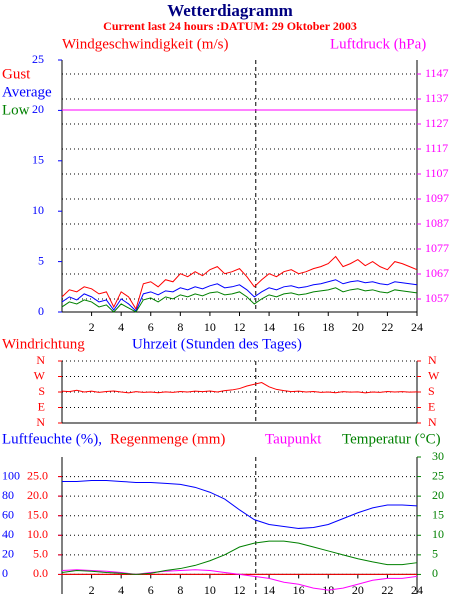 This screenshot has width=461, height=599. What do you see at coordinates (217, 344) in the screenshot?
I see `x-axis-title: Uhrzeit (Stunden des Tages)` at bounding box center [217, 344].